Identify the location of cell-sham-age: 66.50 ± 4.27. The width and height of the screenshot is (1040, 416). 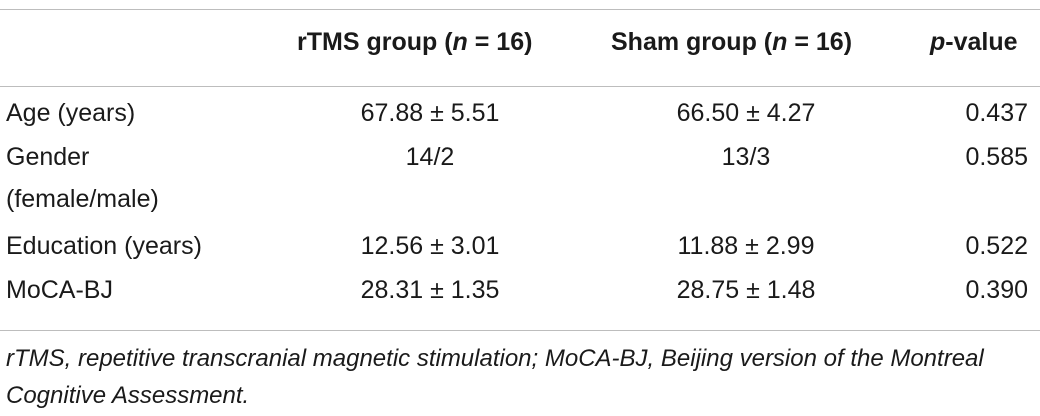
(746, 113).